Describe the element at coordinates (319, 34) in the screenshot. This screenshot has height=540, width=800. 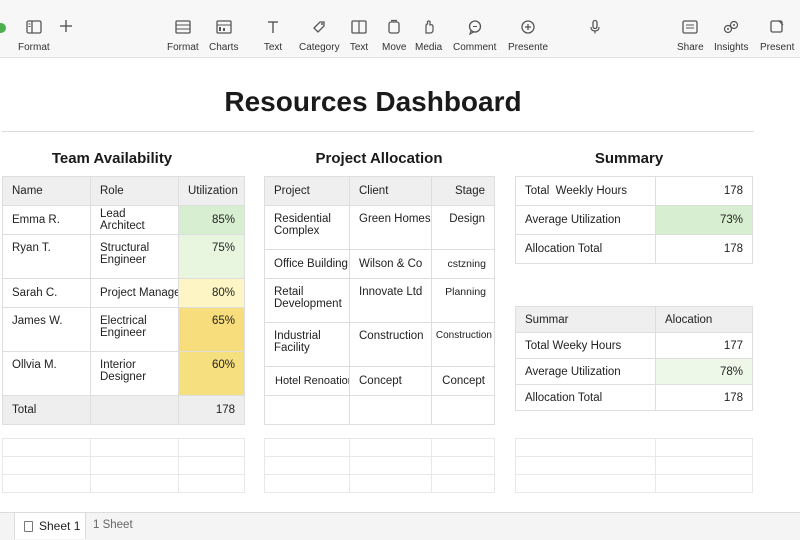
I see `category-button: Category` at that location.